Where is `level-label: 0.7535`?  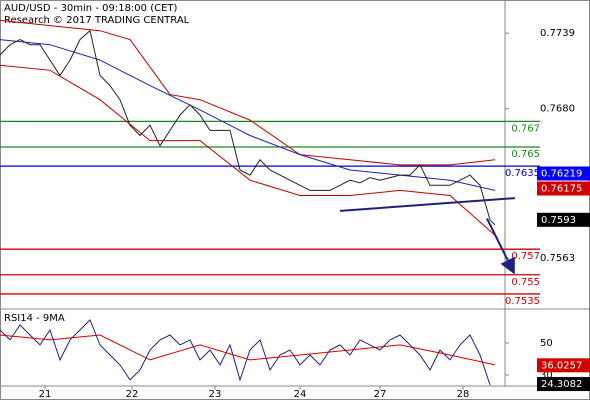
level-label: 0.7535 is located at coordinates (522, 301).